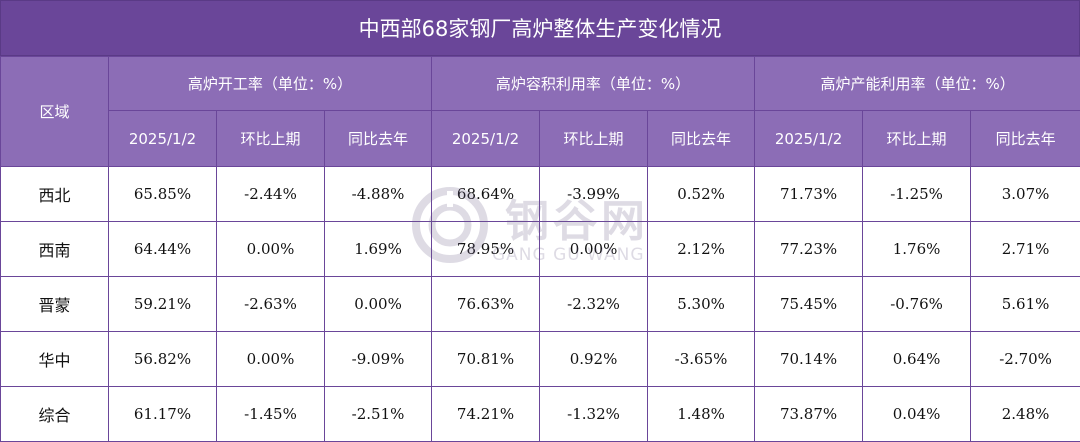 This screenshot has width=1080, height=442. What do you see at coordinates (486, 304) in the screenshot?
I see `value-cell: 76.63%` at bounding box center [486, 304].